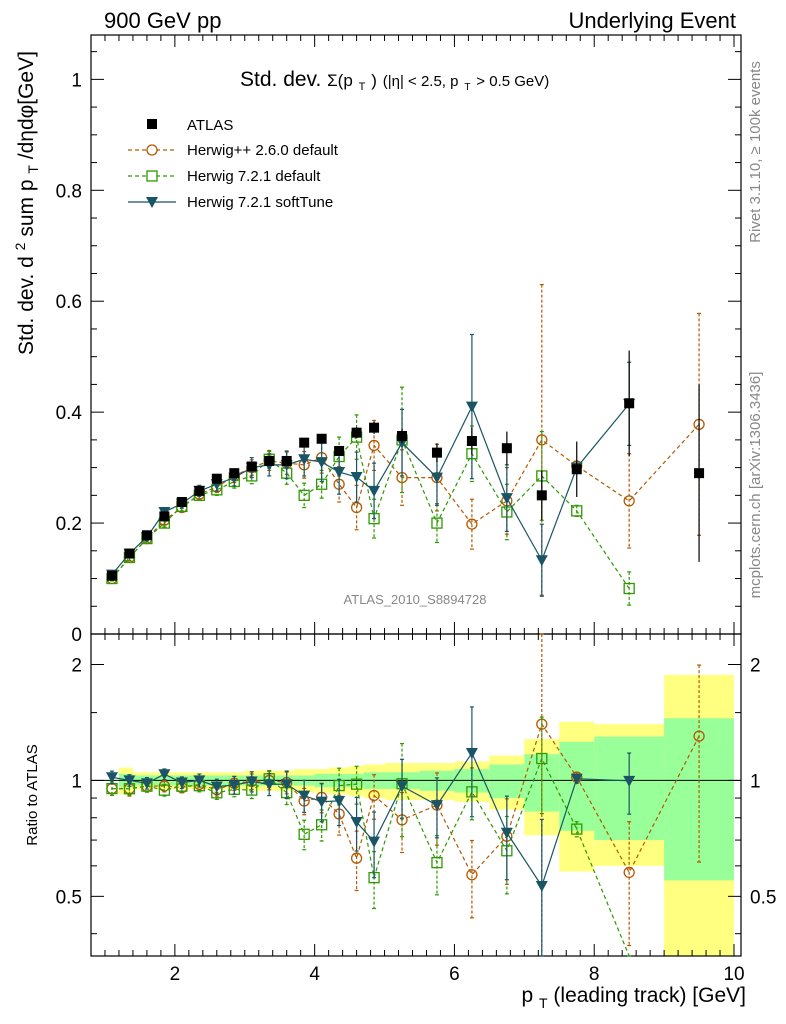 This screenshot has width=786, height=1024. Describe the element at coordinates (652, 20) in the screenshot. I see `header-right: Underlying Event` at that location.